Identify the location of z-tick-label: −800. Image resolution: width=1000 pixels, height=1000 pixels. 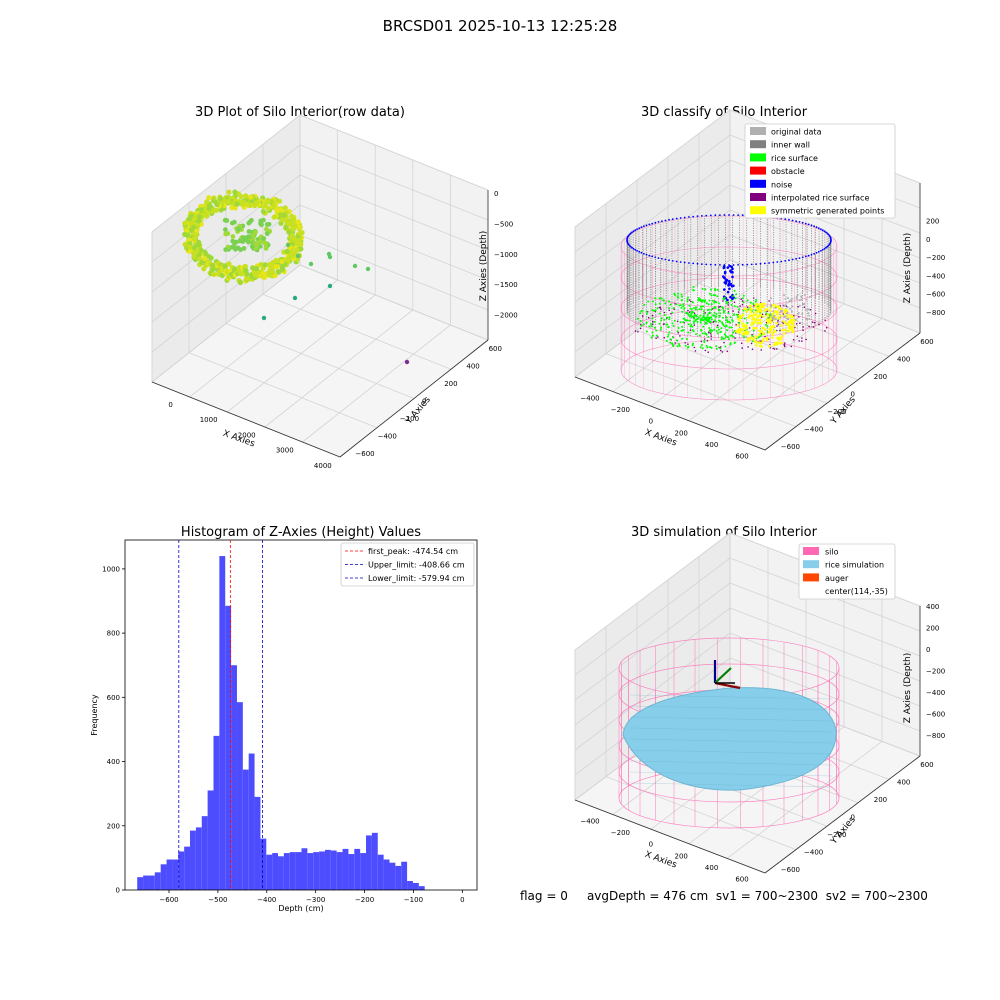
(935, 313).